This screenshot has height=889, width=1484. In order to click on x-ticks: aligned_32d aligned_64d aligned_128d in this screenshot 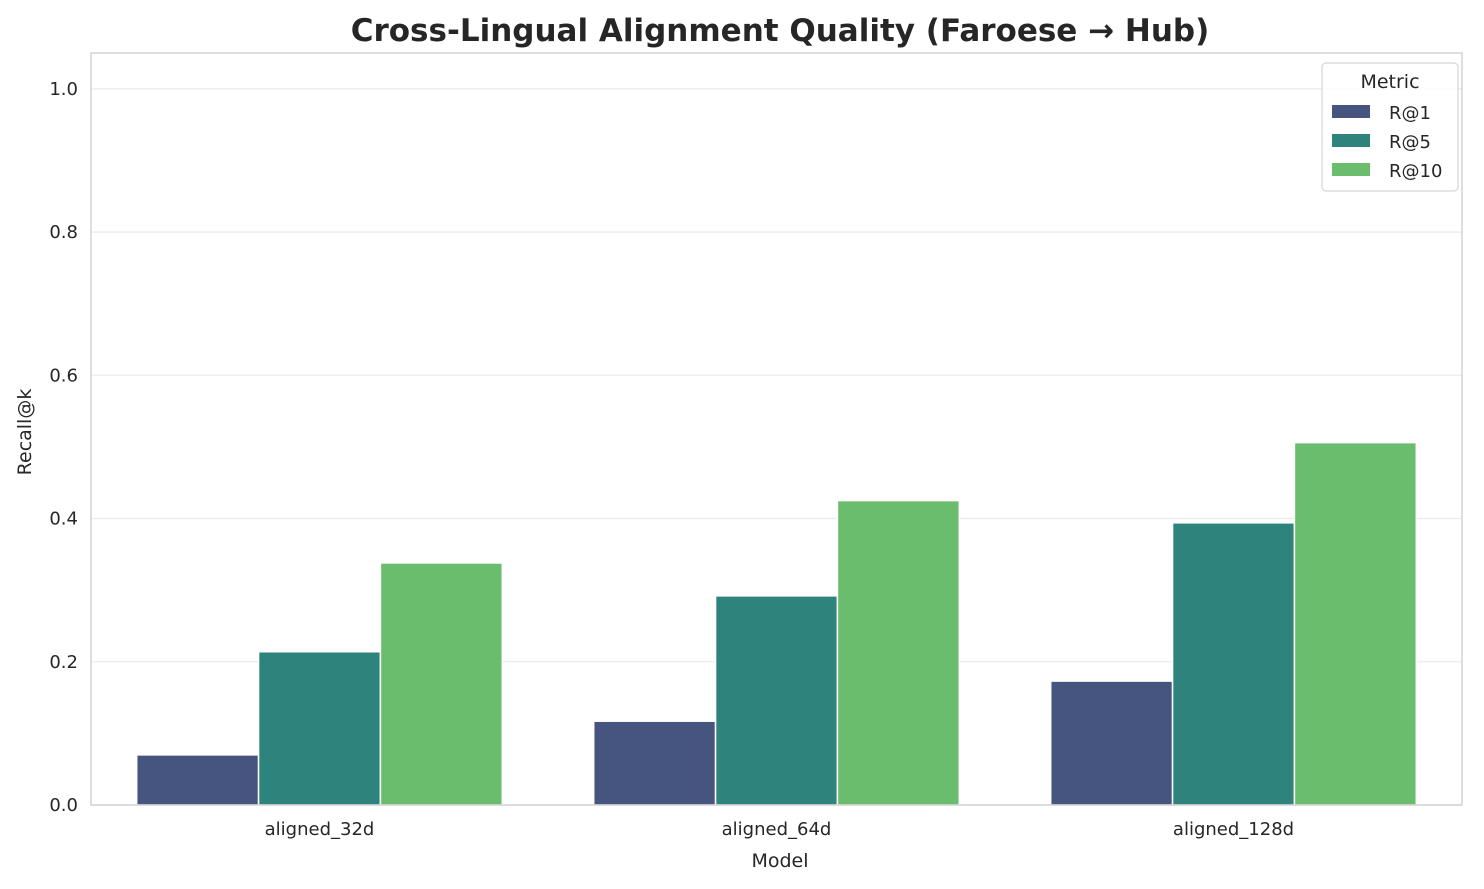, I will do `click(779, 829)`.